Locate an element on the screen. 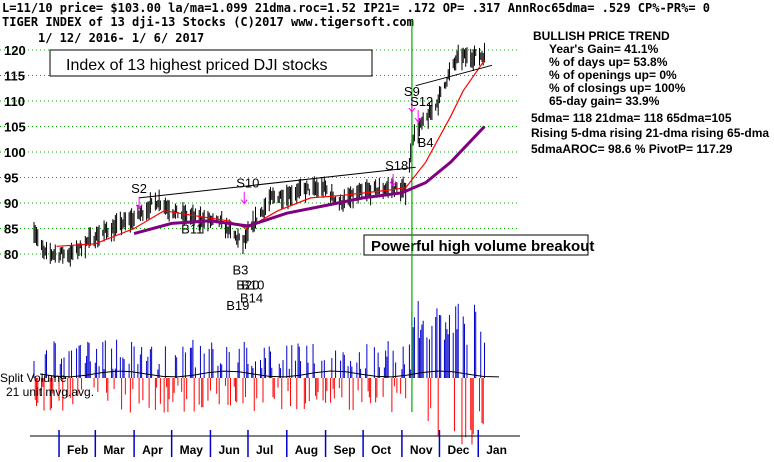  title-box-text: Index of 13 highest priced DJI stocks is located at coordinates (196, 65).